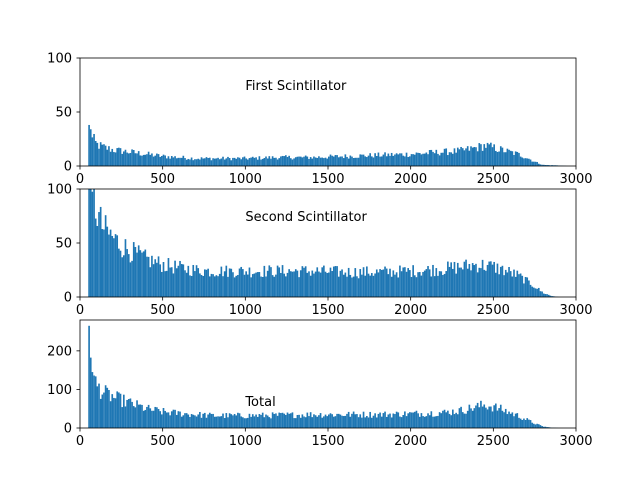 The width and height of the screenshot is (640, 484). What do you see at coordinates (59, 190) in the screenshot?
I see `y-tick-label: 100` at bounding box center [59, 190].